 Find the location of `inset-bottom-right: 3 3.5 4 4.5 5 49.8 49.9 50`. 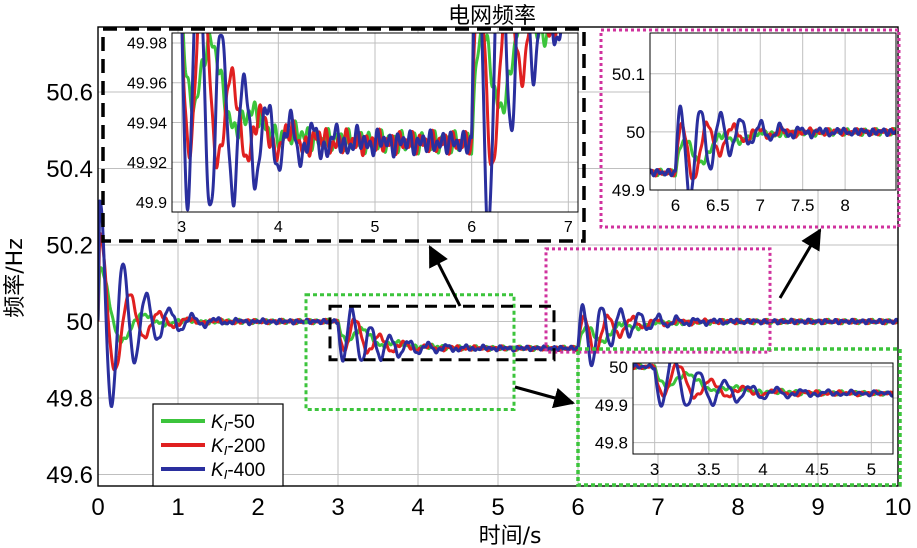

inset-bottom-right: 3 3.5 4 4.5 5 49.8 49.9 50 is located at coordinates (744, 418).